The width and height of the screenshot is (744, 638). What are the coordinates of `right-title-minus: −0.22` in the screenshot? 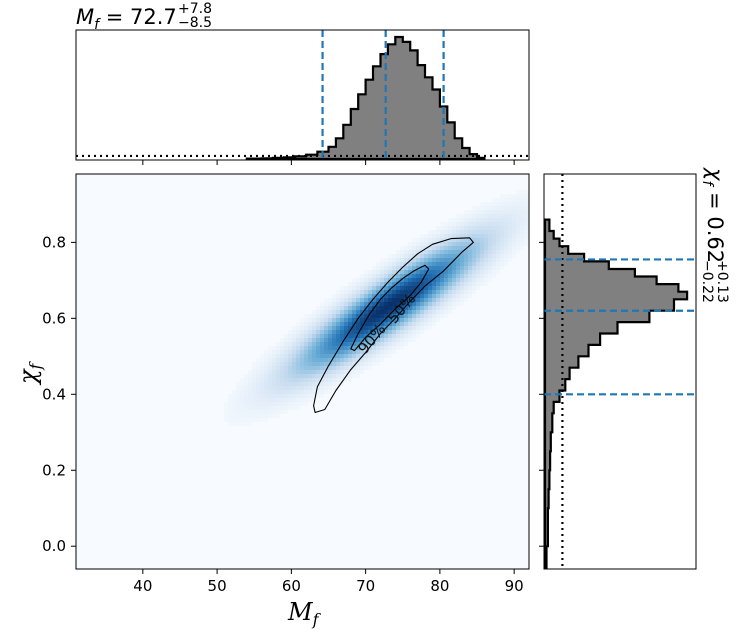 It's located at (707, 281).